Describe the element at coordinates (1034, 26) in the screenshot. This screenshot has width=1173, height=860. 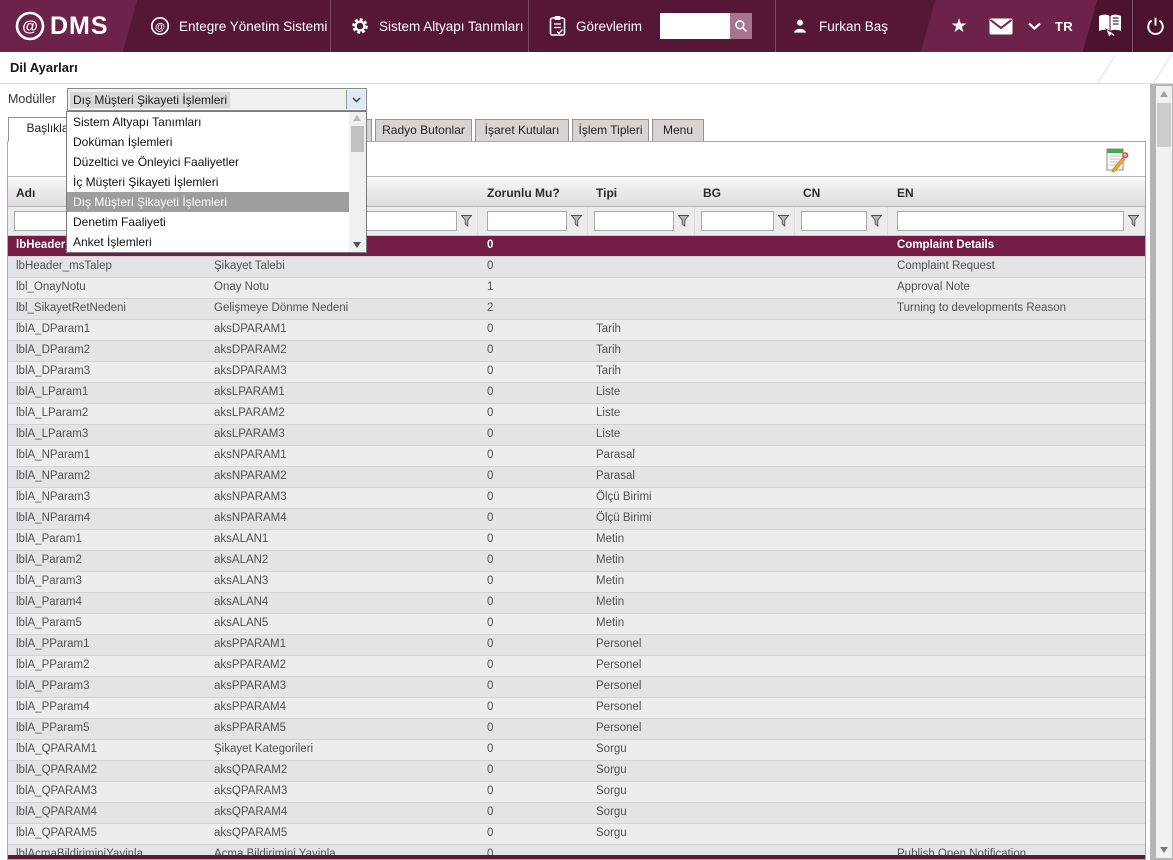
I see `chevron-down-icon` at that location.